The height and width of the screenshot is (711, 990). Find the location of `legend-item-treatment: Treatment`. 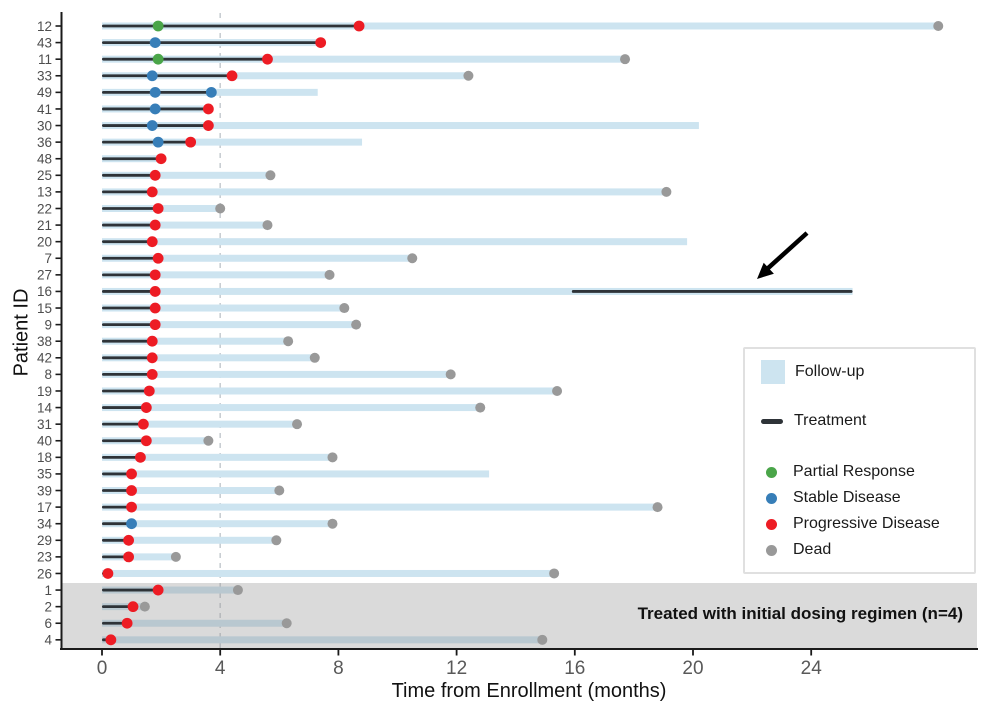

legend-item-treatment: Treatment is located at coordinates (813, 421).